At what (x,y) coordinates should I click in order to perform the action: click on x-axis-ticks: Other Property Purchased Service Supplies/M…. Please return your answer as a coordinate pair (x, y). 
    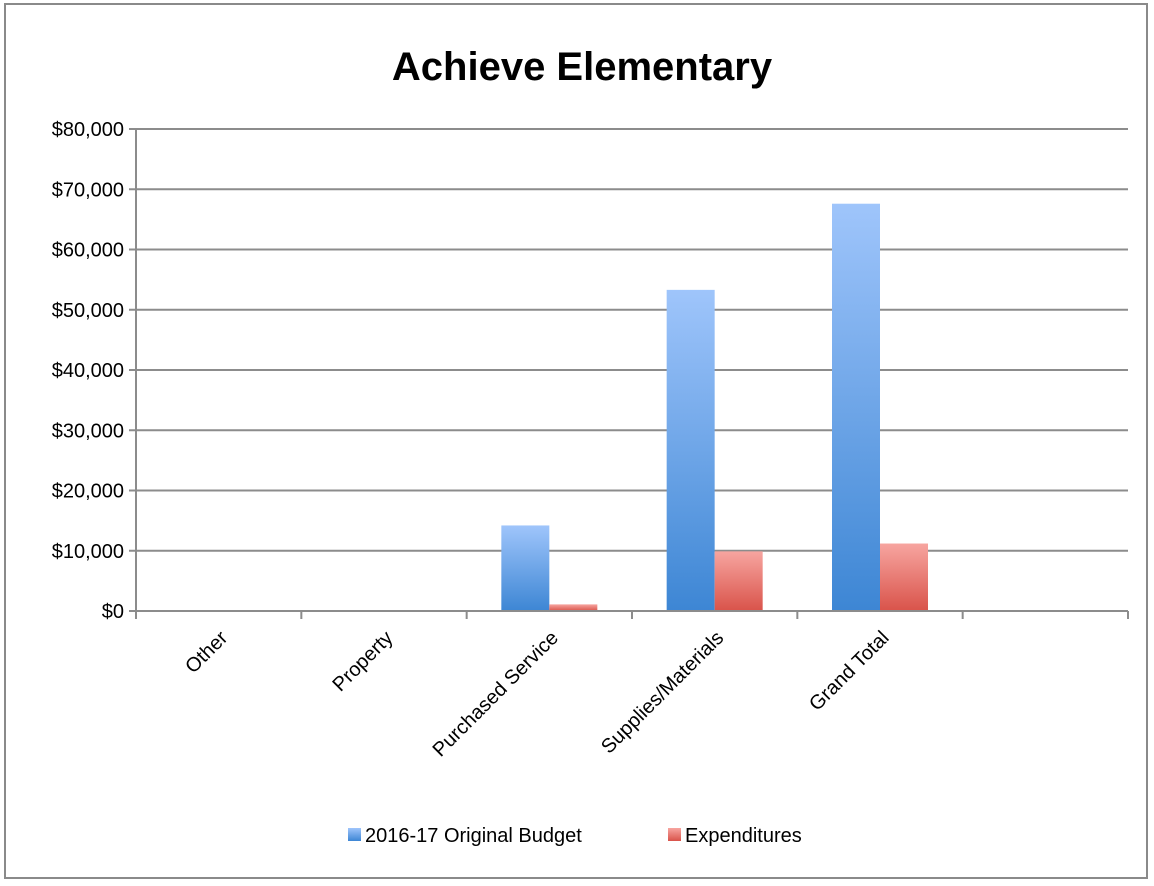
    Looking at the image, I should click on (537, 694).